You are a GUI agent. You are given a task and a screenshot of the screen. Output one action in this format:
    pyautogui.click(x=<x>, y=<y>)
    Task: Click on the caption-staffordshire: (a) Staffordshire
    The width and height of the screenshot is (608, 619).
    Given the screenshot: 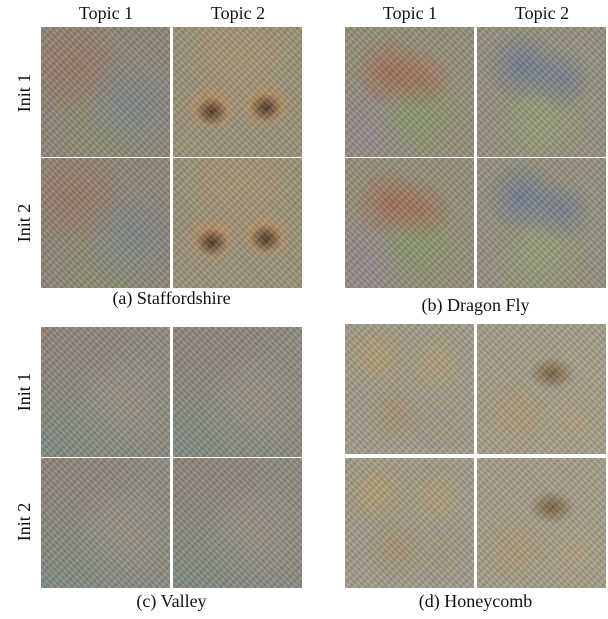 What is the action you would take?
    pyautogui.click(x=171, y=298)
    